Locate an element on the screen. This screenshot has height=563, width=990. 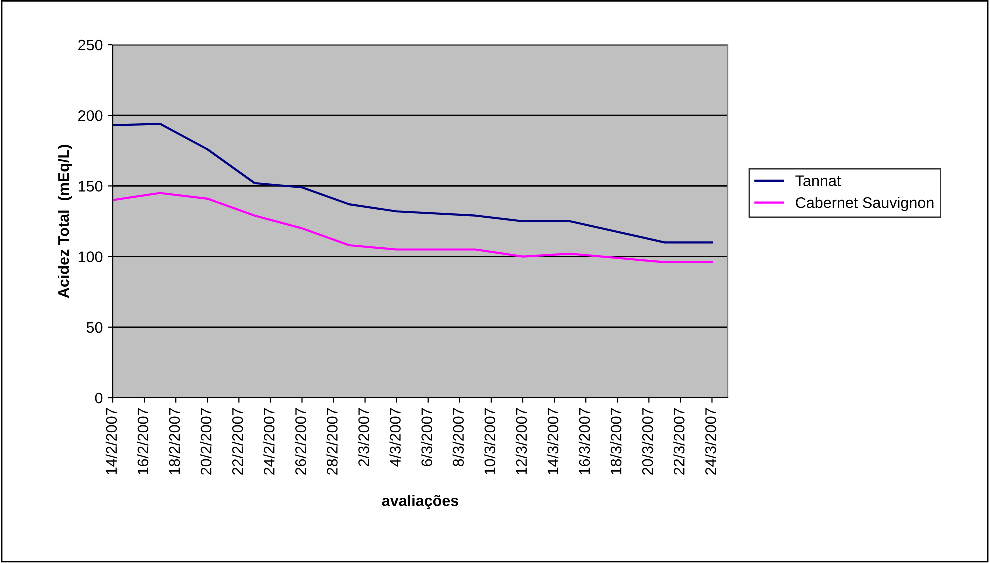
x-tick-label: 14/2/2007 is located at coordinates (112, 441).